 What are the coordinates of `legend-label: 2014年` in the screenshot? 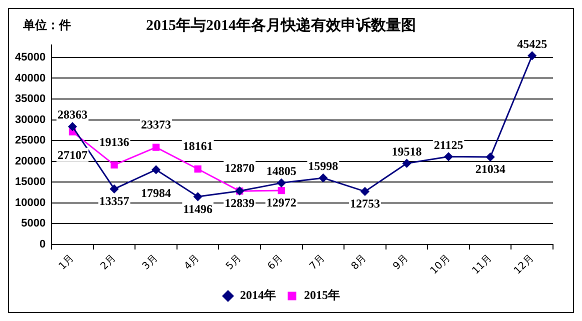 It's located at (258, 295).